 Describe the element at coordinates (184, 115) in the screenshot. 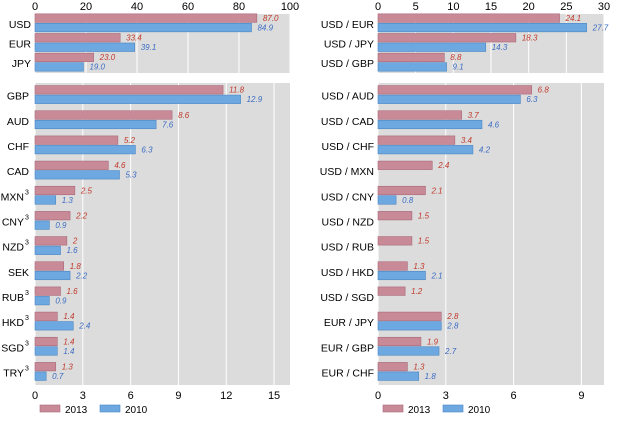

I see `data-label-2013: 8.6` at that location.